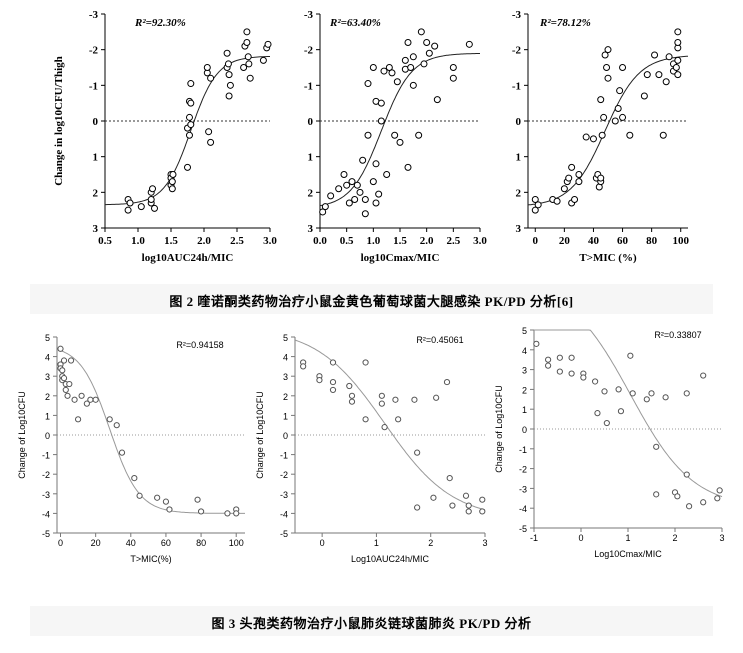 The width and height of the screenshot is (743, 653). I want to click on figure-3-caption: 图 3 头孢类药物治疗小鼠肺炎链球菌肺炎 PK/PD 分析, so click(371, 623).